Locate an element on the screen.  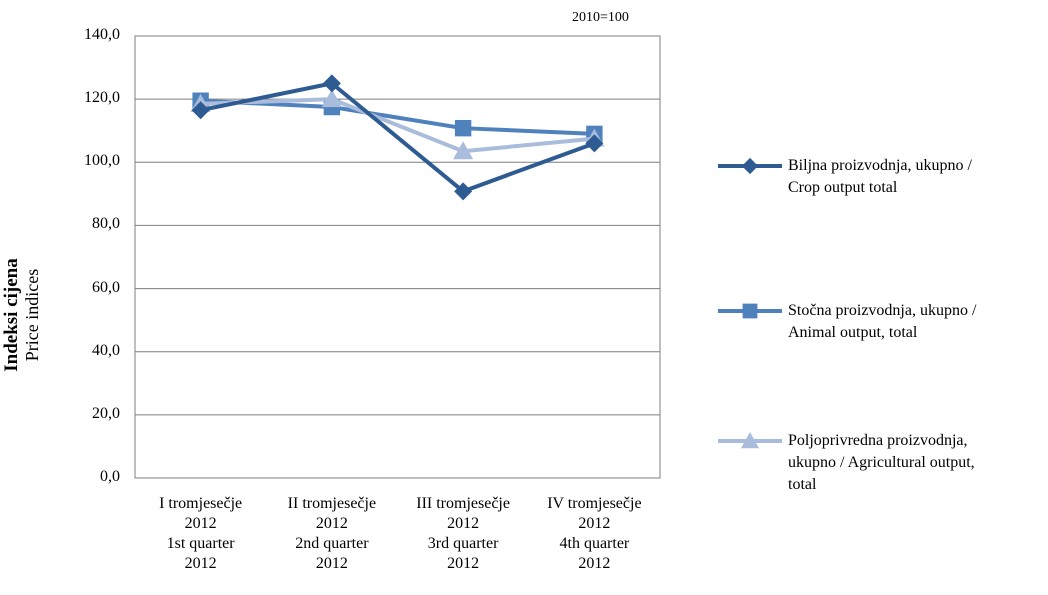
y-tick-label: 0,0 is located at coordinates (110, 476).